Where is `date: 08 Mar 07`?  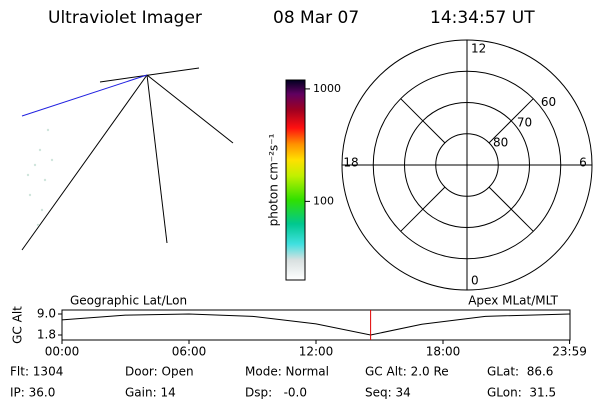 date: 08 Mar 07 is located at coordinates (316, 18).